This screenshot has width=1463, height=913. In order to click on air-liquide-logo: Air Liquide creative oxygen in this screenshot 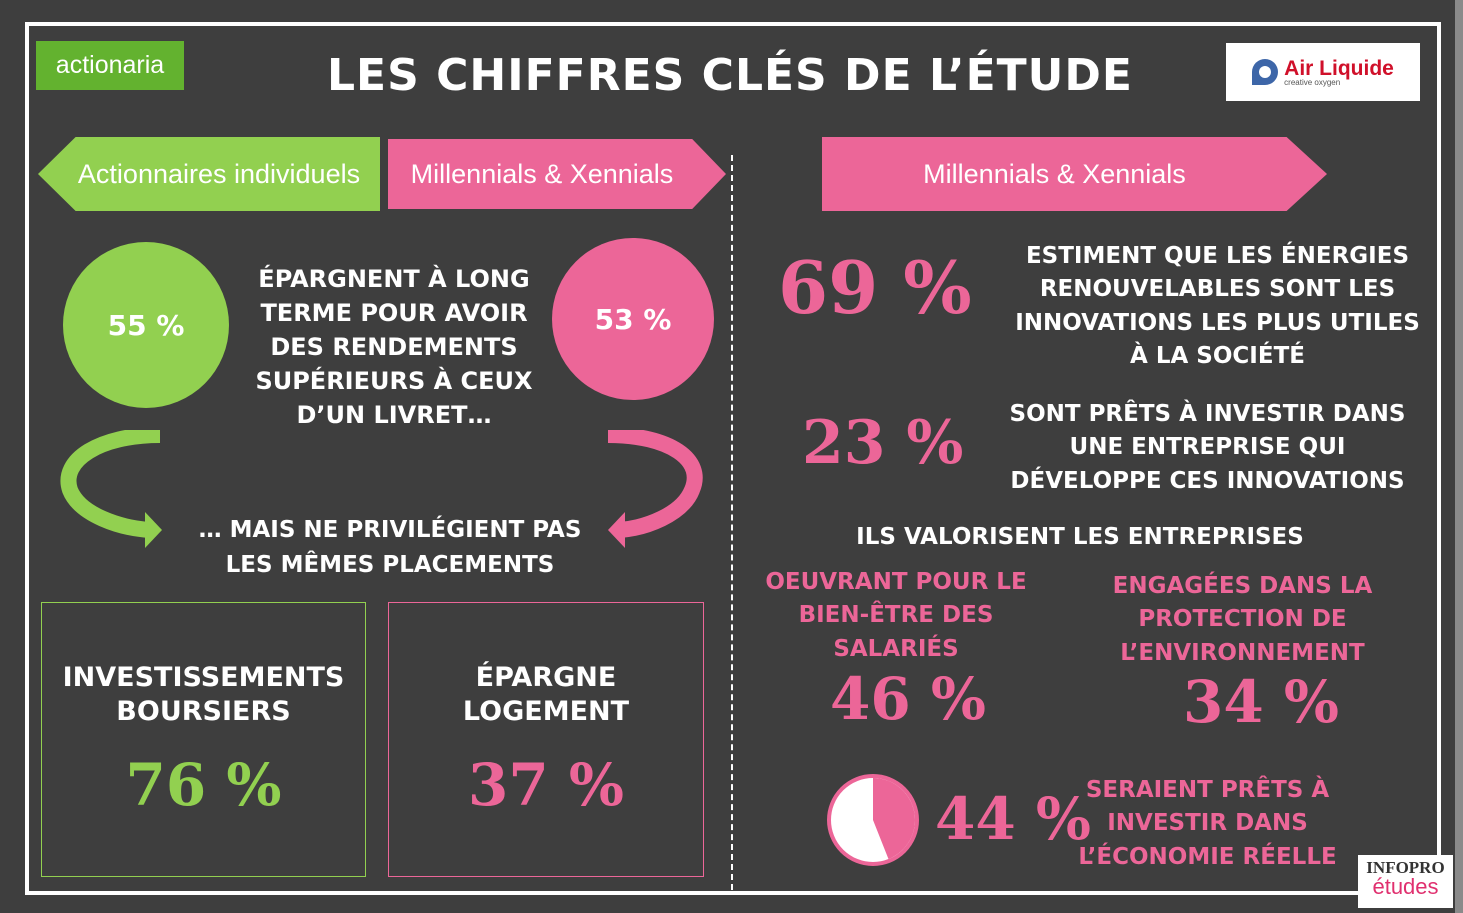, I will do `click(1323, 72)`.